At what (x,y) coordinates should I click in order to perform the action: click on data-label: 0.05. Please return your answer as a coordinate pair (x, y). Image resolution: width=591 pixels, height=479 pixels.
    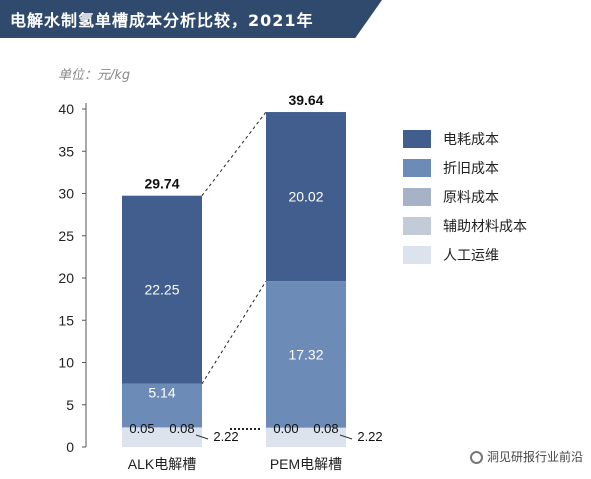
    Looking at the image, I should click on (141, 428).